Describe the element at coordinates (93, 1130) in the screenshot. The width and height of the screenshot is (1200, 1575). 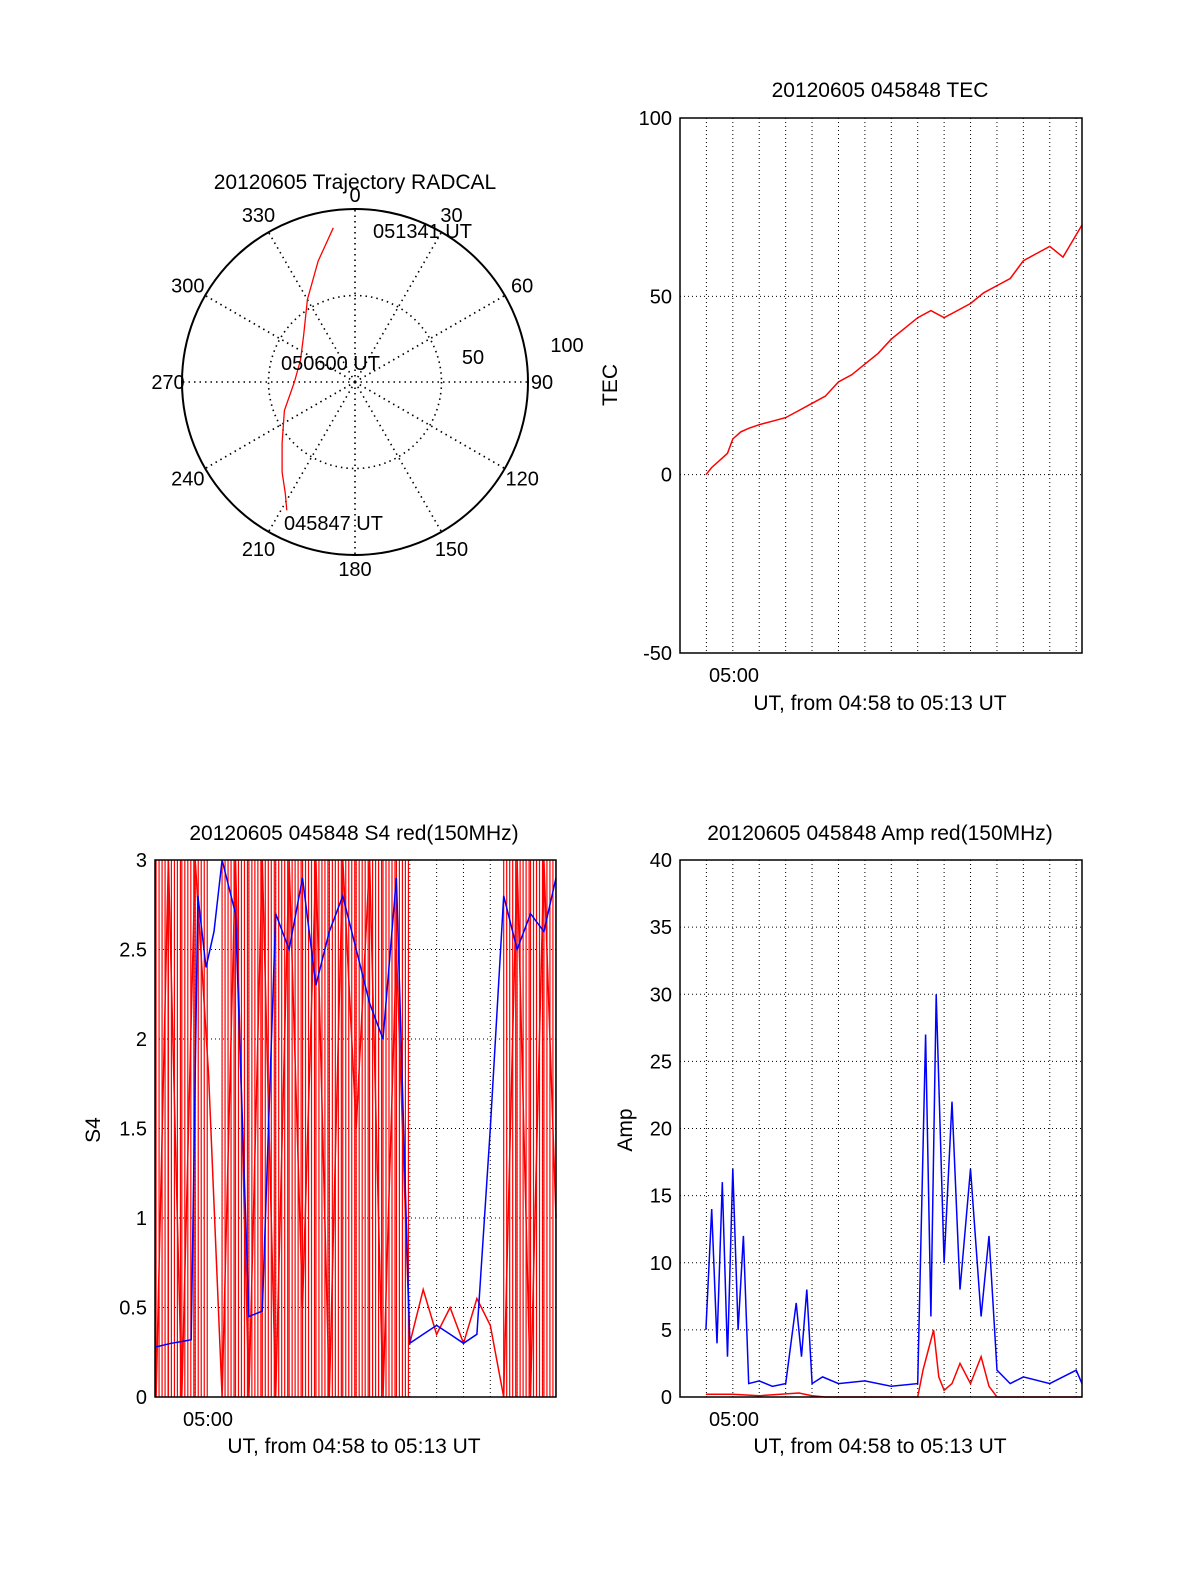
I see `s4-y-axis-label: S4` at that location.